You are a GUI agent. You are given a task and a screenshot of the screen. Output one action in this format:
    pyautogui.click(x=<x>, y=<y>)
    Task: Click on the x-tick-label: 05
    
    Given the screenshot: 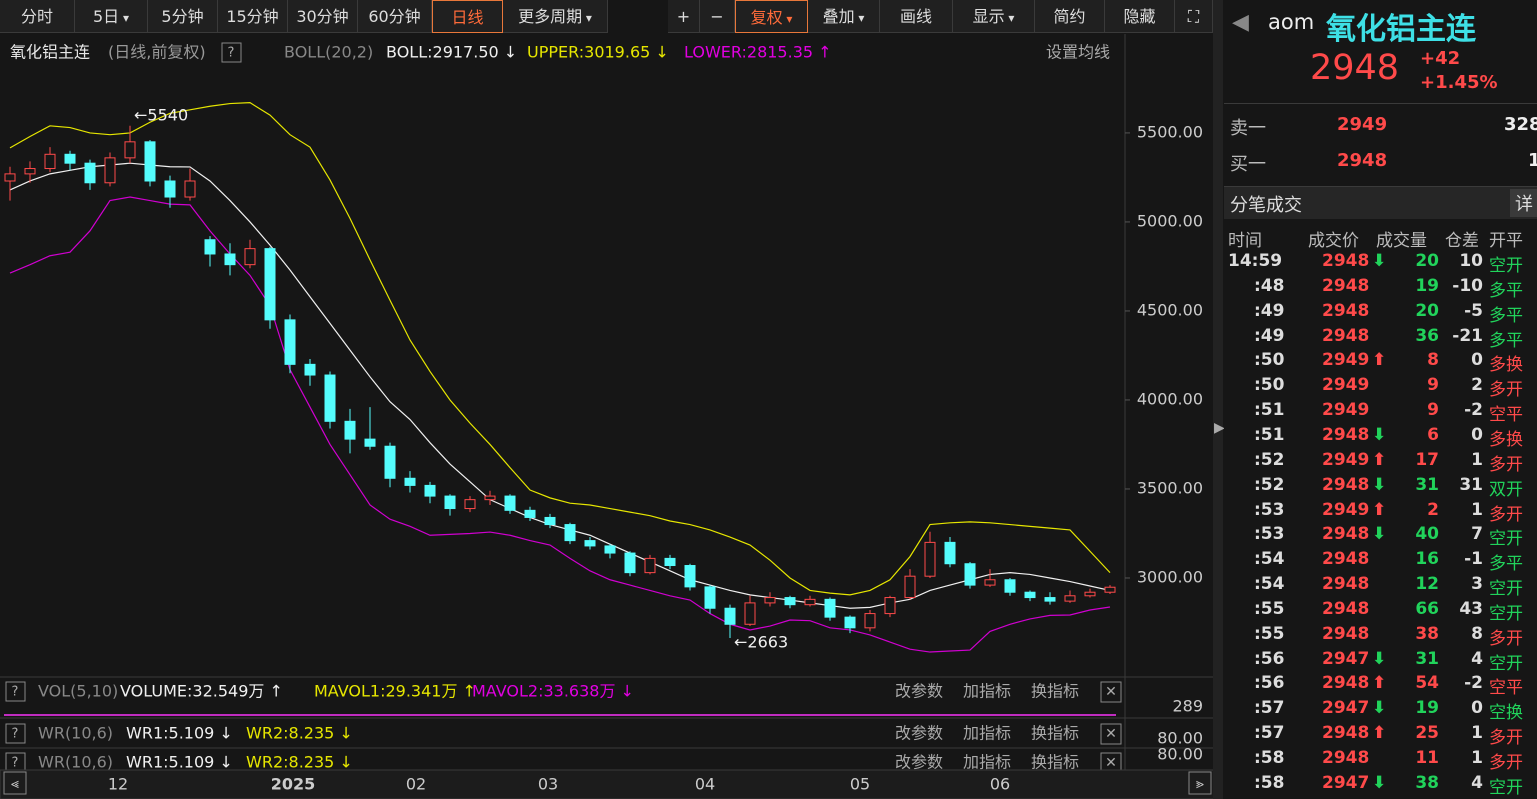 What is the action you would take?
    pyautogui.click(x=860, y=784)
    